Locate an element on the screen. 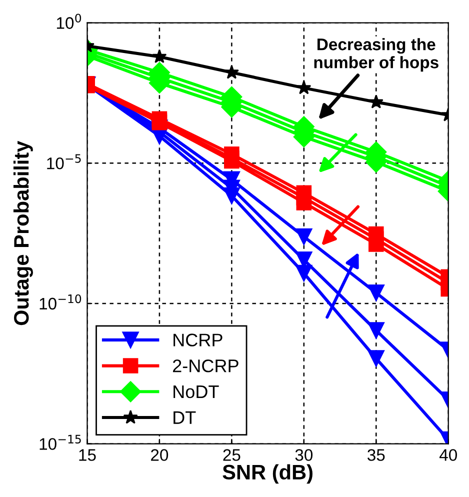 The width and height of the screenshot is (469, 497). x-tick-label: 35 is located at coordinates (376, 455).